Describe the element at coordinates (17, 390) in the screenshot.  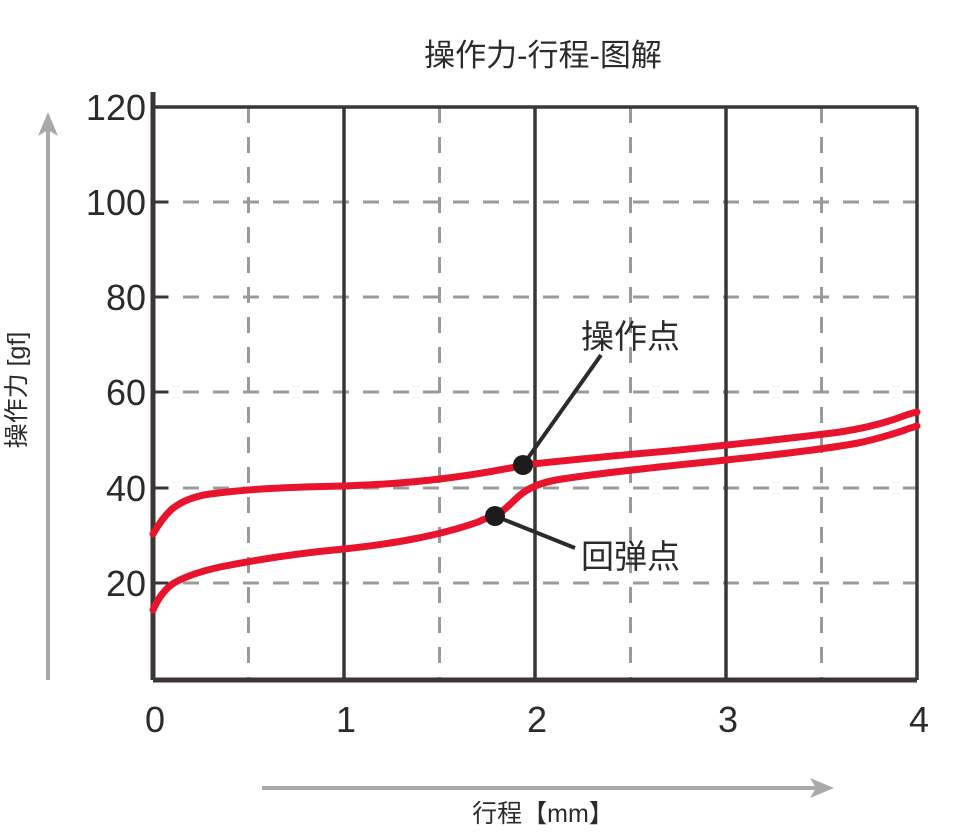
I see `y-axis-title: 操作力 [gf]` at that location.